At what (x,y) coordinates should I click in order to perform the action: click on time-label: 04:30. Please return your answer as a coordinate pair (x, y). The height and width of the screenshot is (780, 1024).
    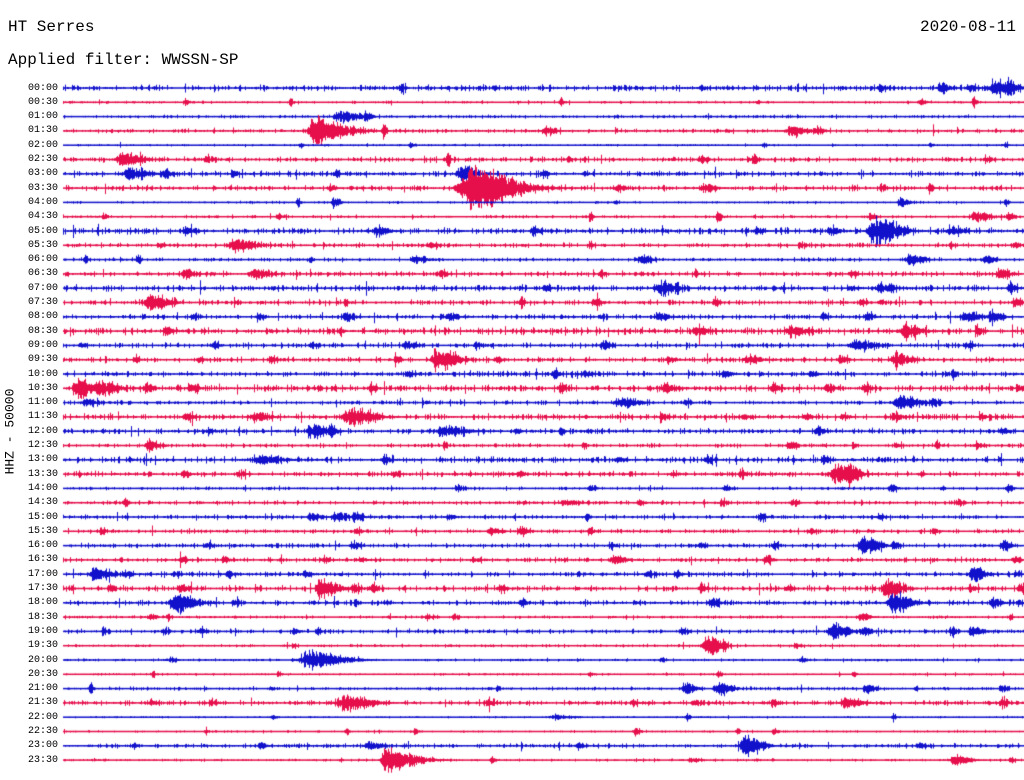
    Looking at the image, I should click on (42, 217).